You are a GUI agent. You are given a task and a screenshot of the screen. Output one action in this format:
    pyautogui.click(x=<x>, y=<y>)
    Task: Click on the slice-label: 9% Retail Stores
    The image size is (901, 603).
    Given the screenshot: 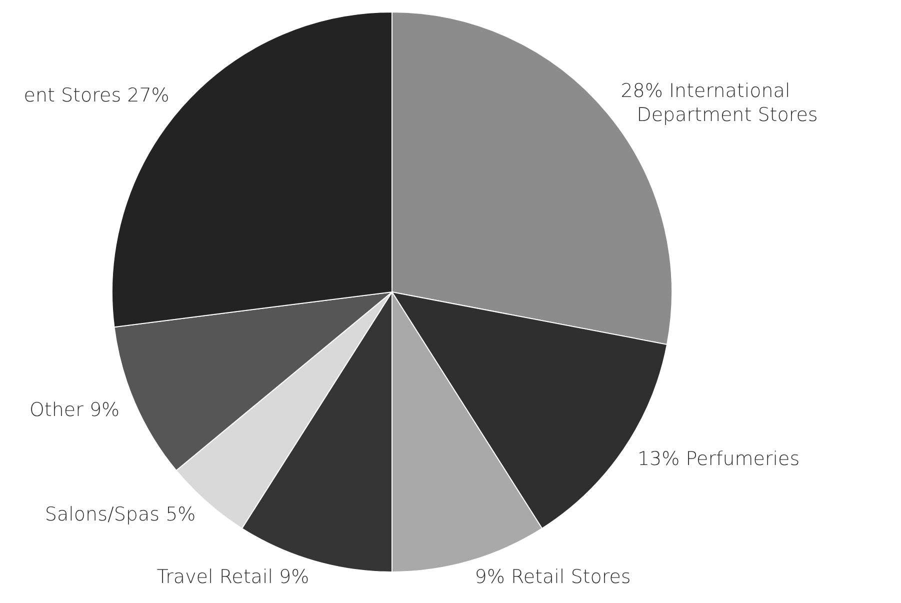 What is the action you would take?
    pyautogui.click(x=552, y=577)
    